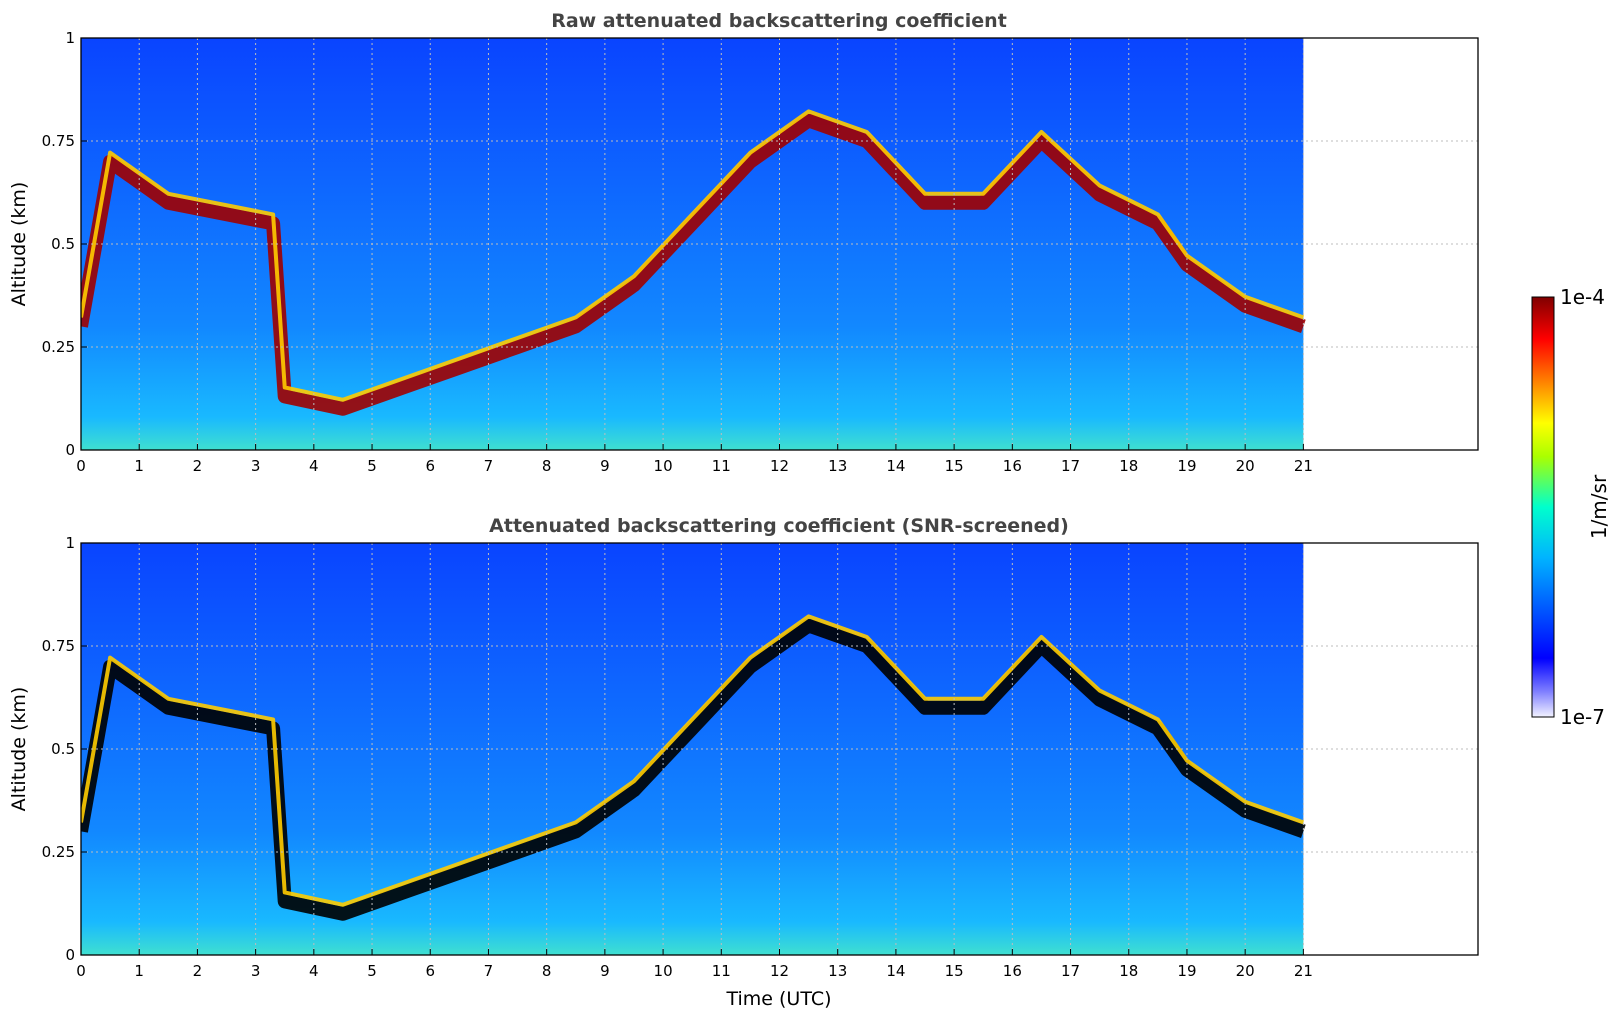 Image resolution: width=1621 pixels, height=1020 pixels. What do you see at coordinates (954, 971) in the screenshot?
I see `panel-snr-x-tick-label: 15` at bounding box center [954, 971].